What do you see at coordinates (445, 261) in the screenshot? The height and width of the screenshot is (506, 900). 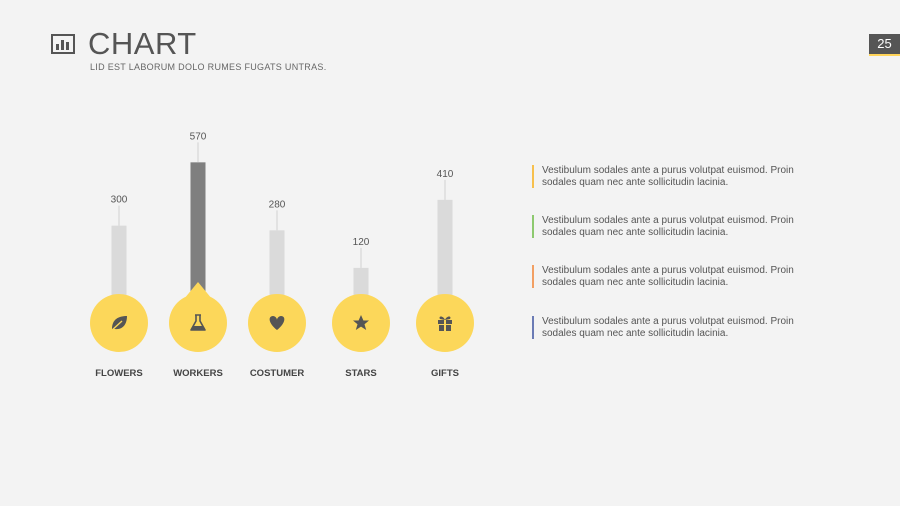 I see `bar-gifts` at bounding box center [445, 261].